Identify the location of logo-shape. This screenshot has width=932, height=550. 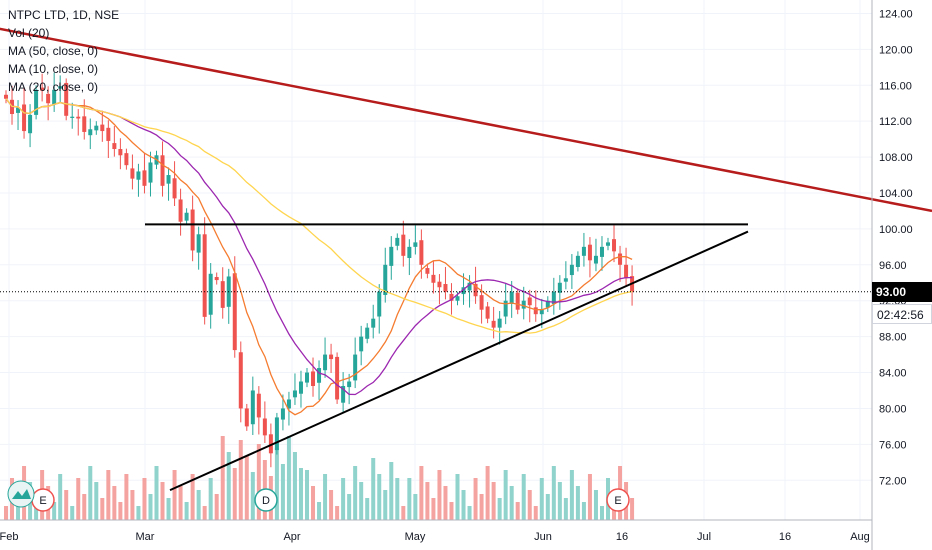
(21, 494).